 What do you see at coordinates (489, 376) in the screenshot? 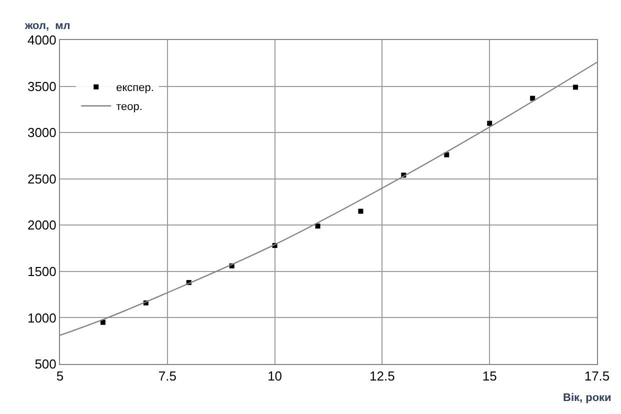
I see `x-tick-label: 15` at bounding box center [489, 376].